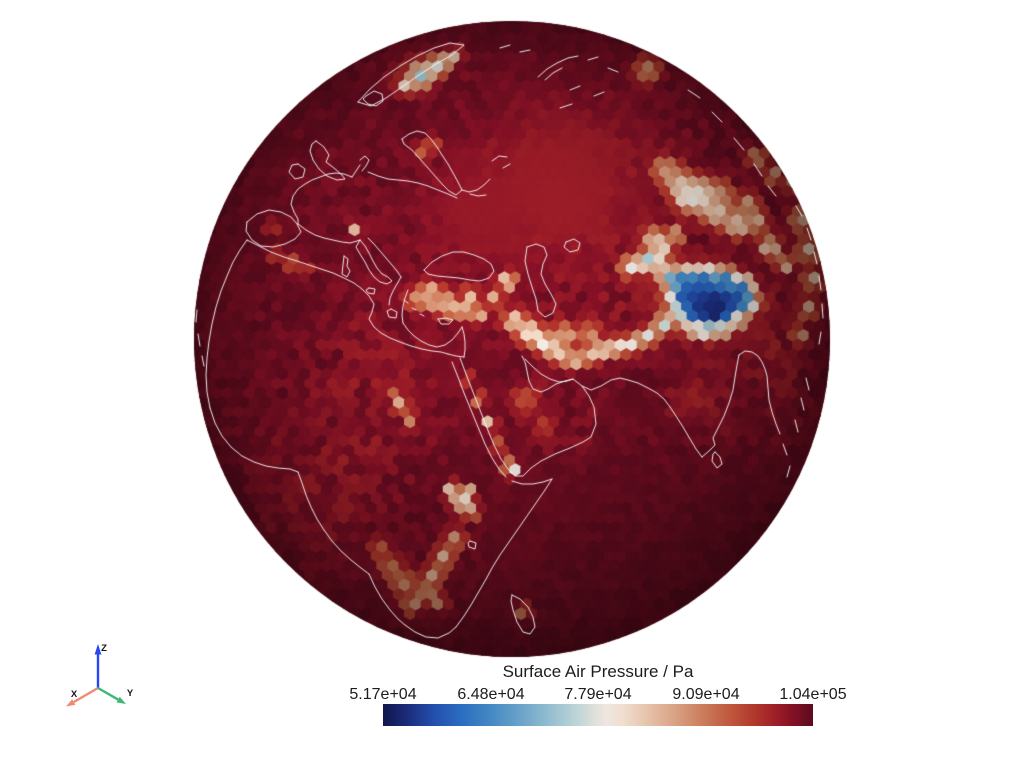 The width and height of the screenshot is (1013, 757). Describe the element at coordinates (130, 693) in the screenshot. I see `y-axis-label: Y` at that location.